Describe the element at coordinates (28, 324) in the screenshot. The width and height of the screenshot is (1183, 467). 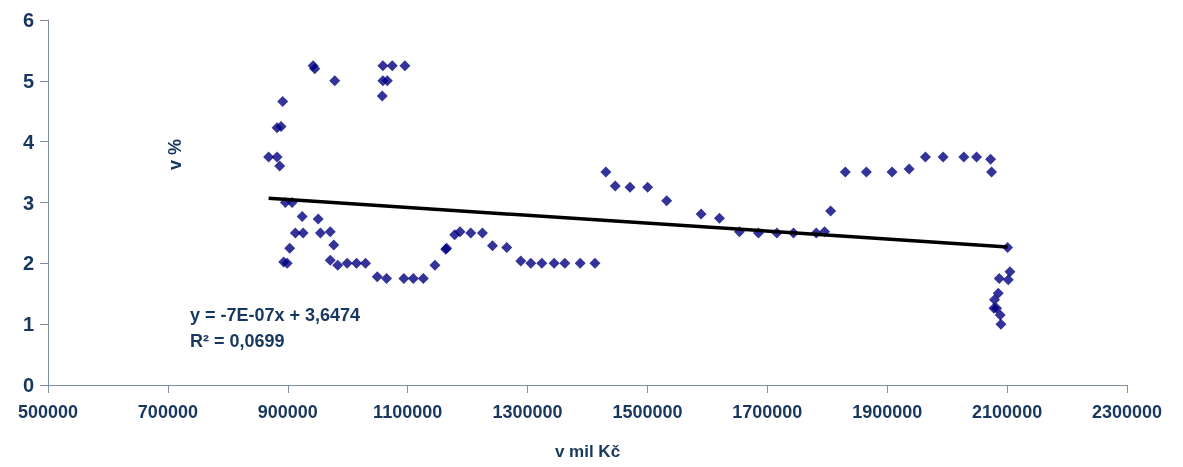
I see `y-tick-label: 1` at that location.